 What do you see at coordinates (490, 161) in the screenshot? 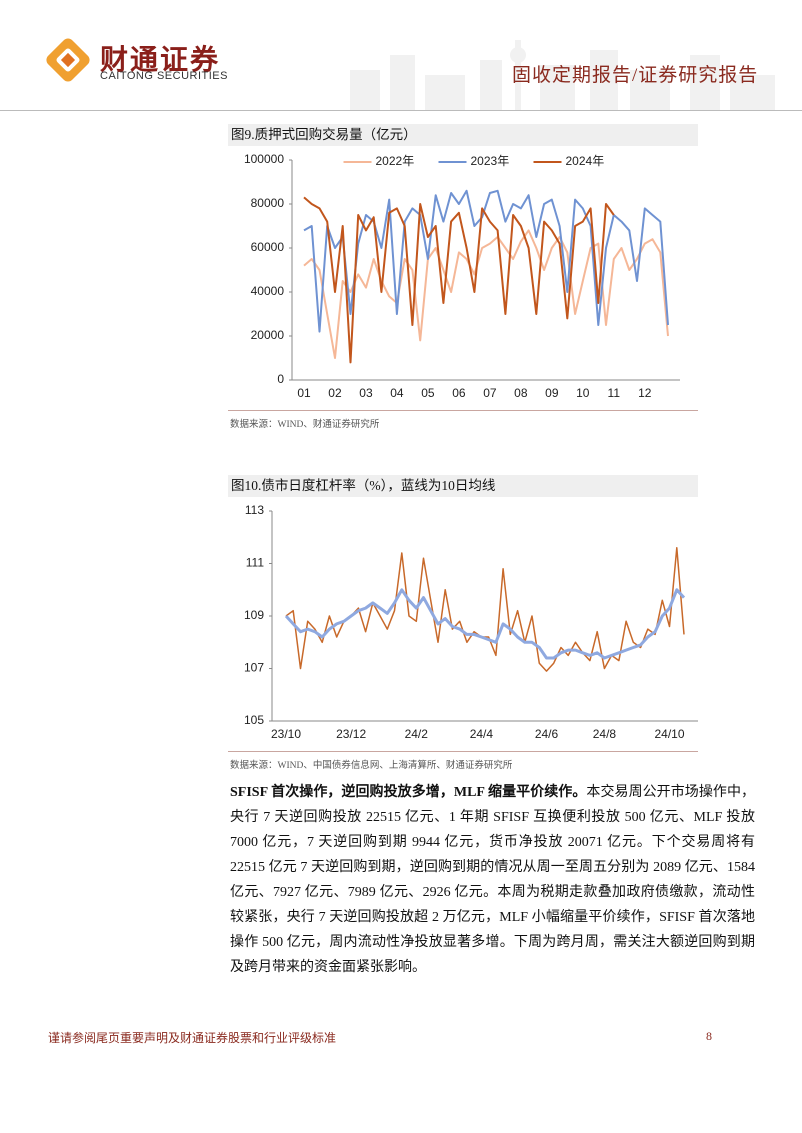
I see `legend-label: 2023年` at bounding box center [490, 161].